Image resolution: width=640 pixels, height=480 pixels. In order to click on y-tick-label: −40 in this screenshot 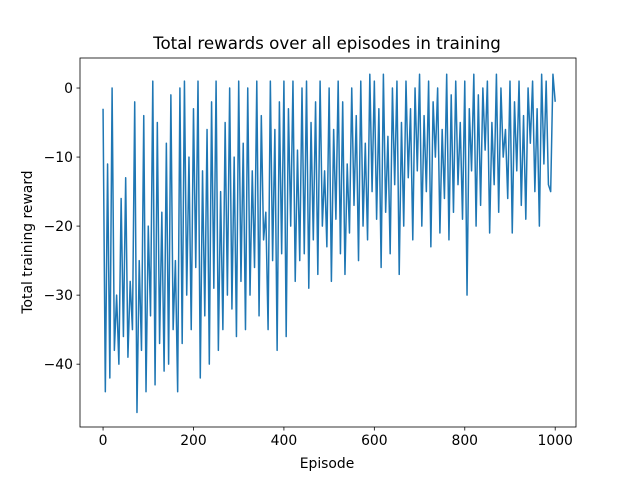, I will do `click(58, 365)`.